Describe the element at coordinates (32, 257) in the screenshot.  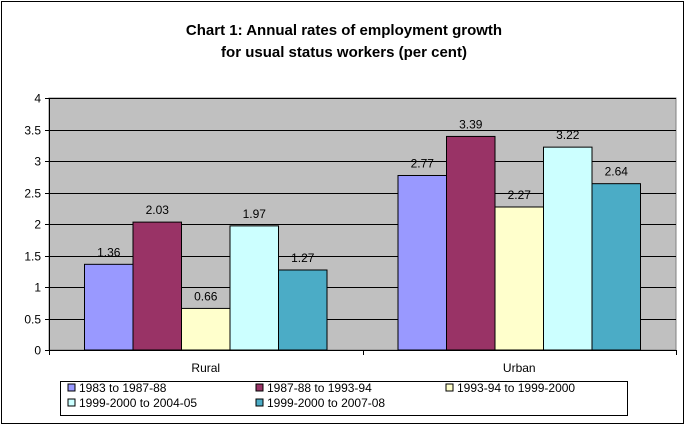
I see `y-tick-label: 1.5` at that location.